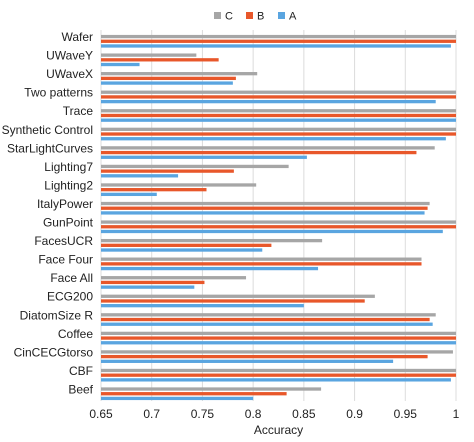 Image resolution: width=474 pixels, height=442 pixels. Describe the element at coordinates (406, 414) in the screenshot. I see `x-tick-label: 0.95` at that location.